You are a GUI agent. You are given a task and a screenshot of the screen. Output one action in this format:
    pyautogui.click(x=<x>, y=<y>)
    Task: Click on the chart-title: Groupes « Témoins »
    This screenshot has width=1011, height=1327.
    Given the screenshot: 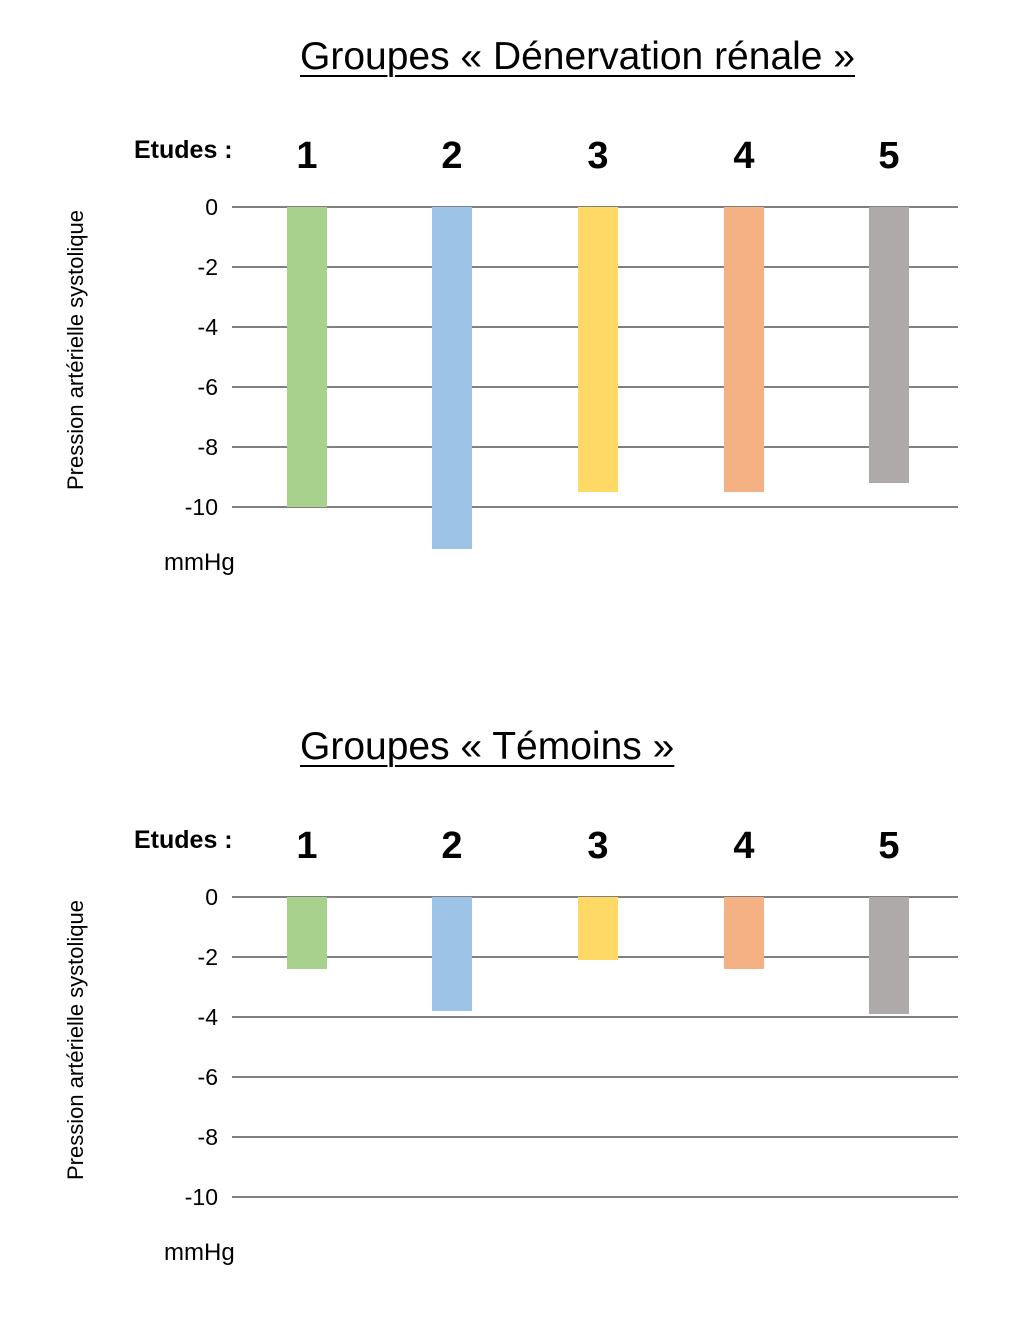 What is the action you would take?
    pyautogui.click(x=487, y=746)
    